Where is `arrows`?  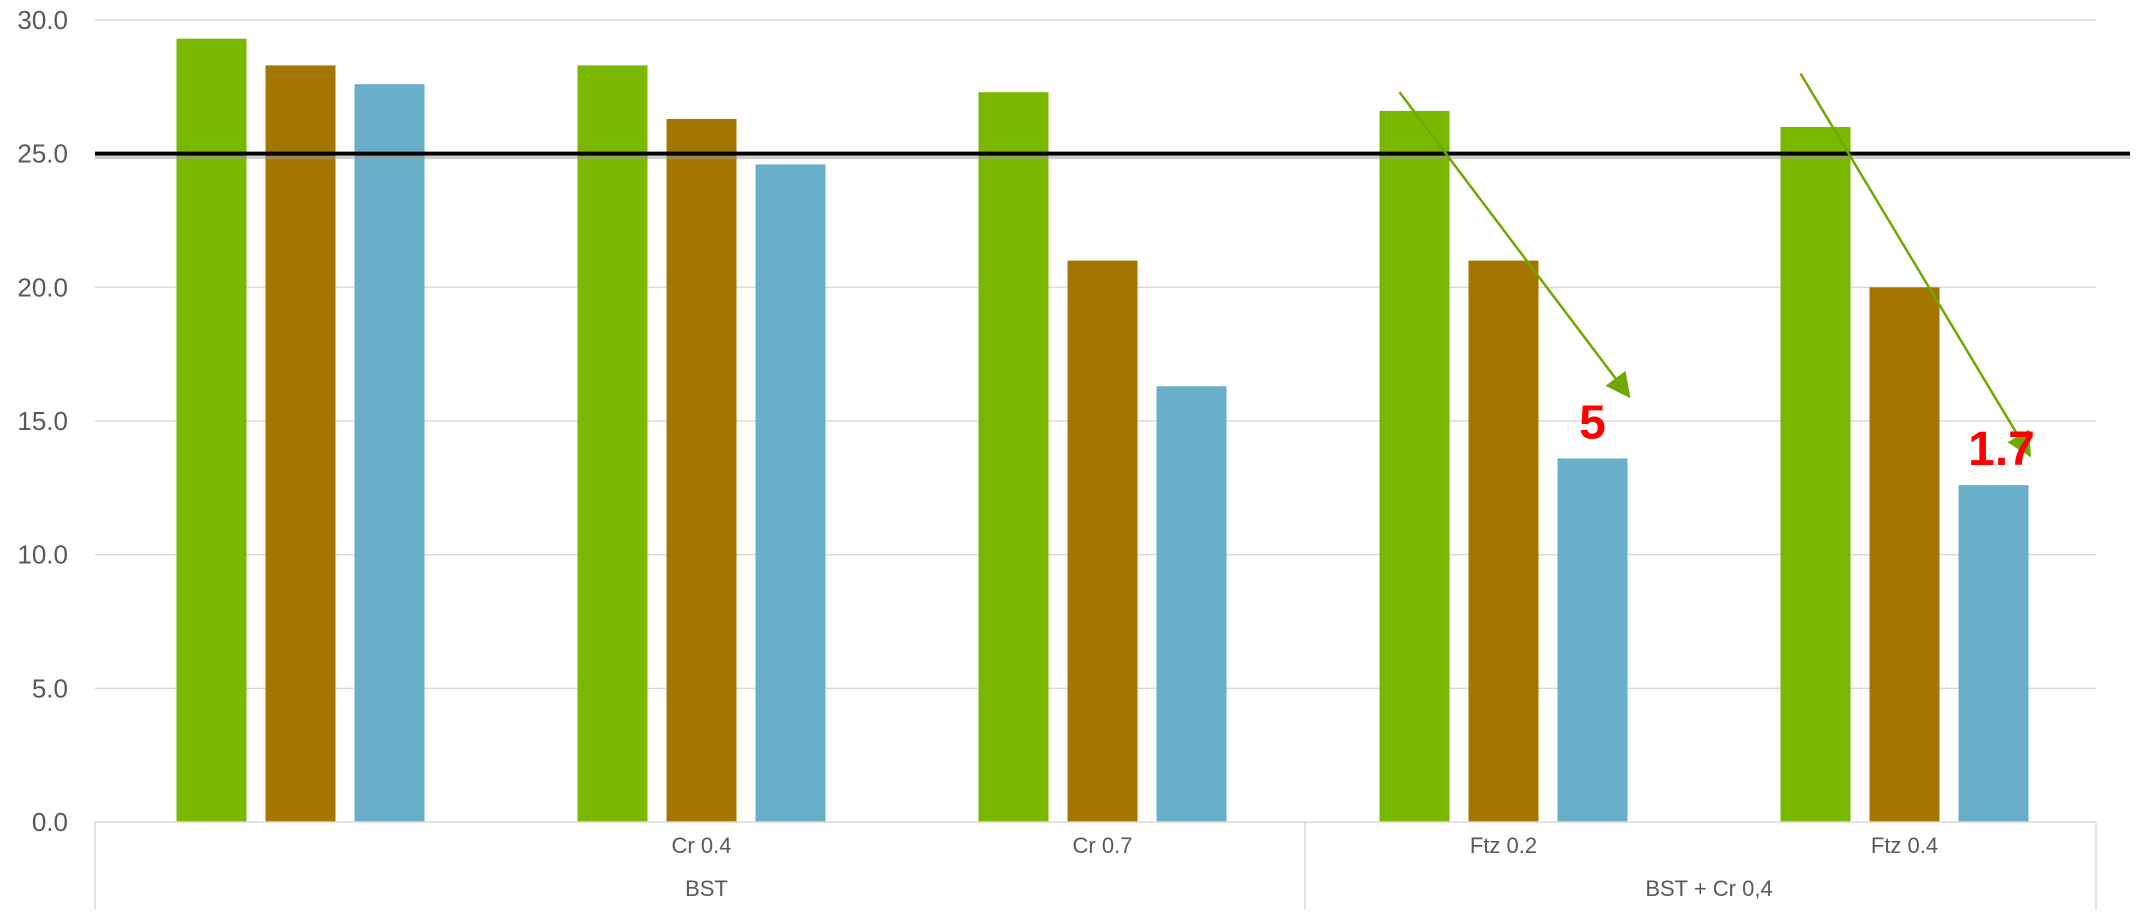
arrows is located at coordinates (1715, 265).